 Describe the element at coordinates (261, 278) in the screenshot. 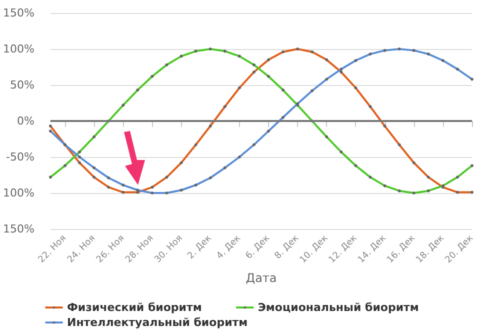

I see `x-axis-title: Дата` at that location.